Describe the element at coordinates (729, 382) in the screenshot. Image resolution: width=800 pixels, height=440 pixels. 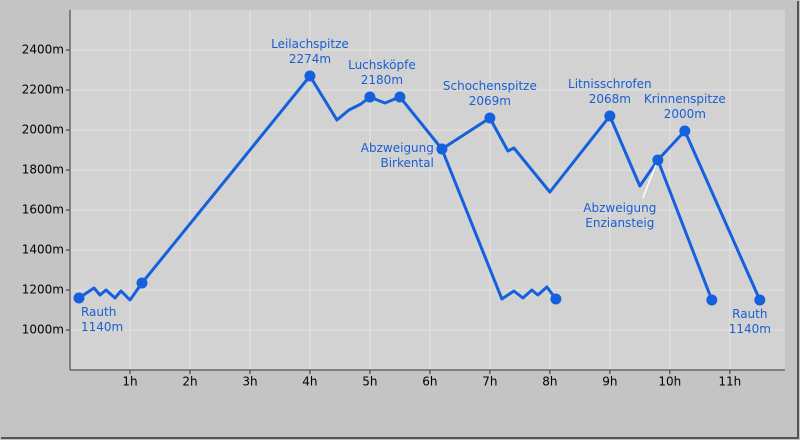
I see `x-tick-label: 11h` at that location.